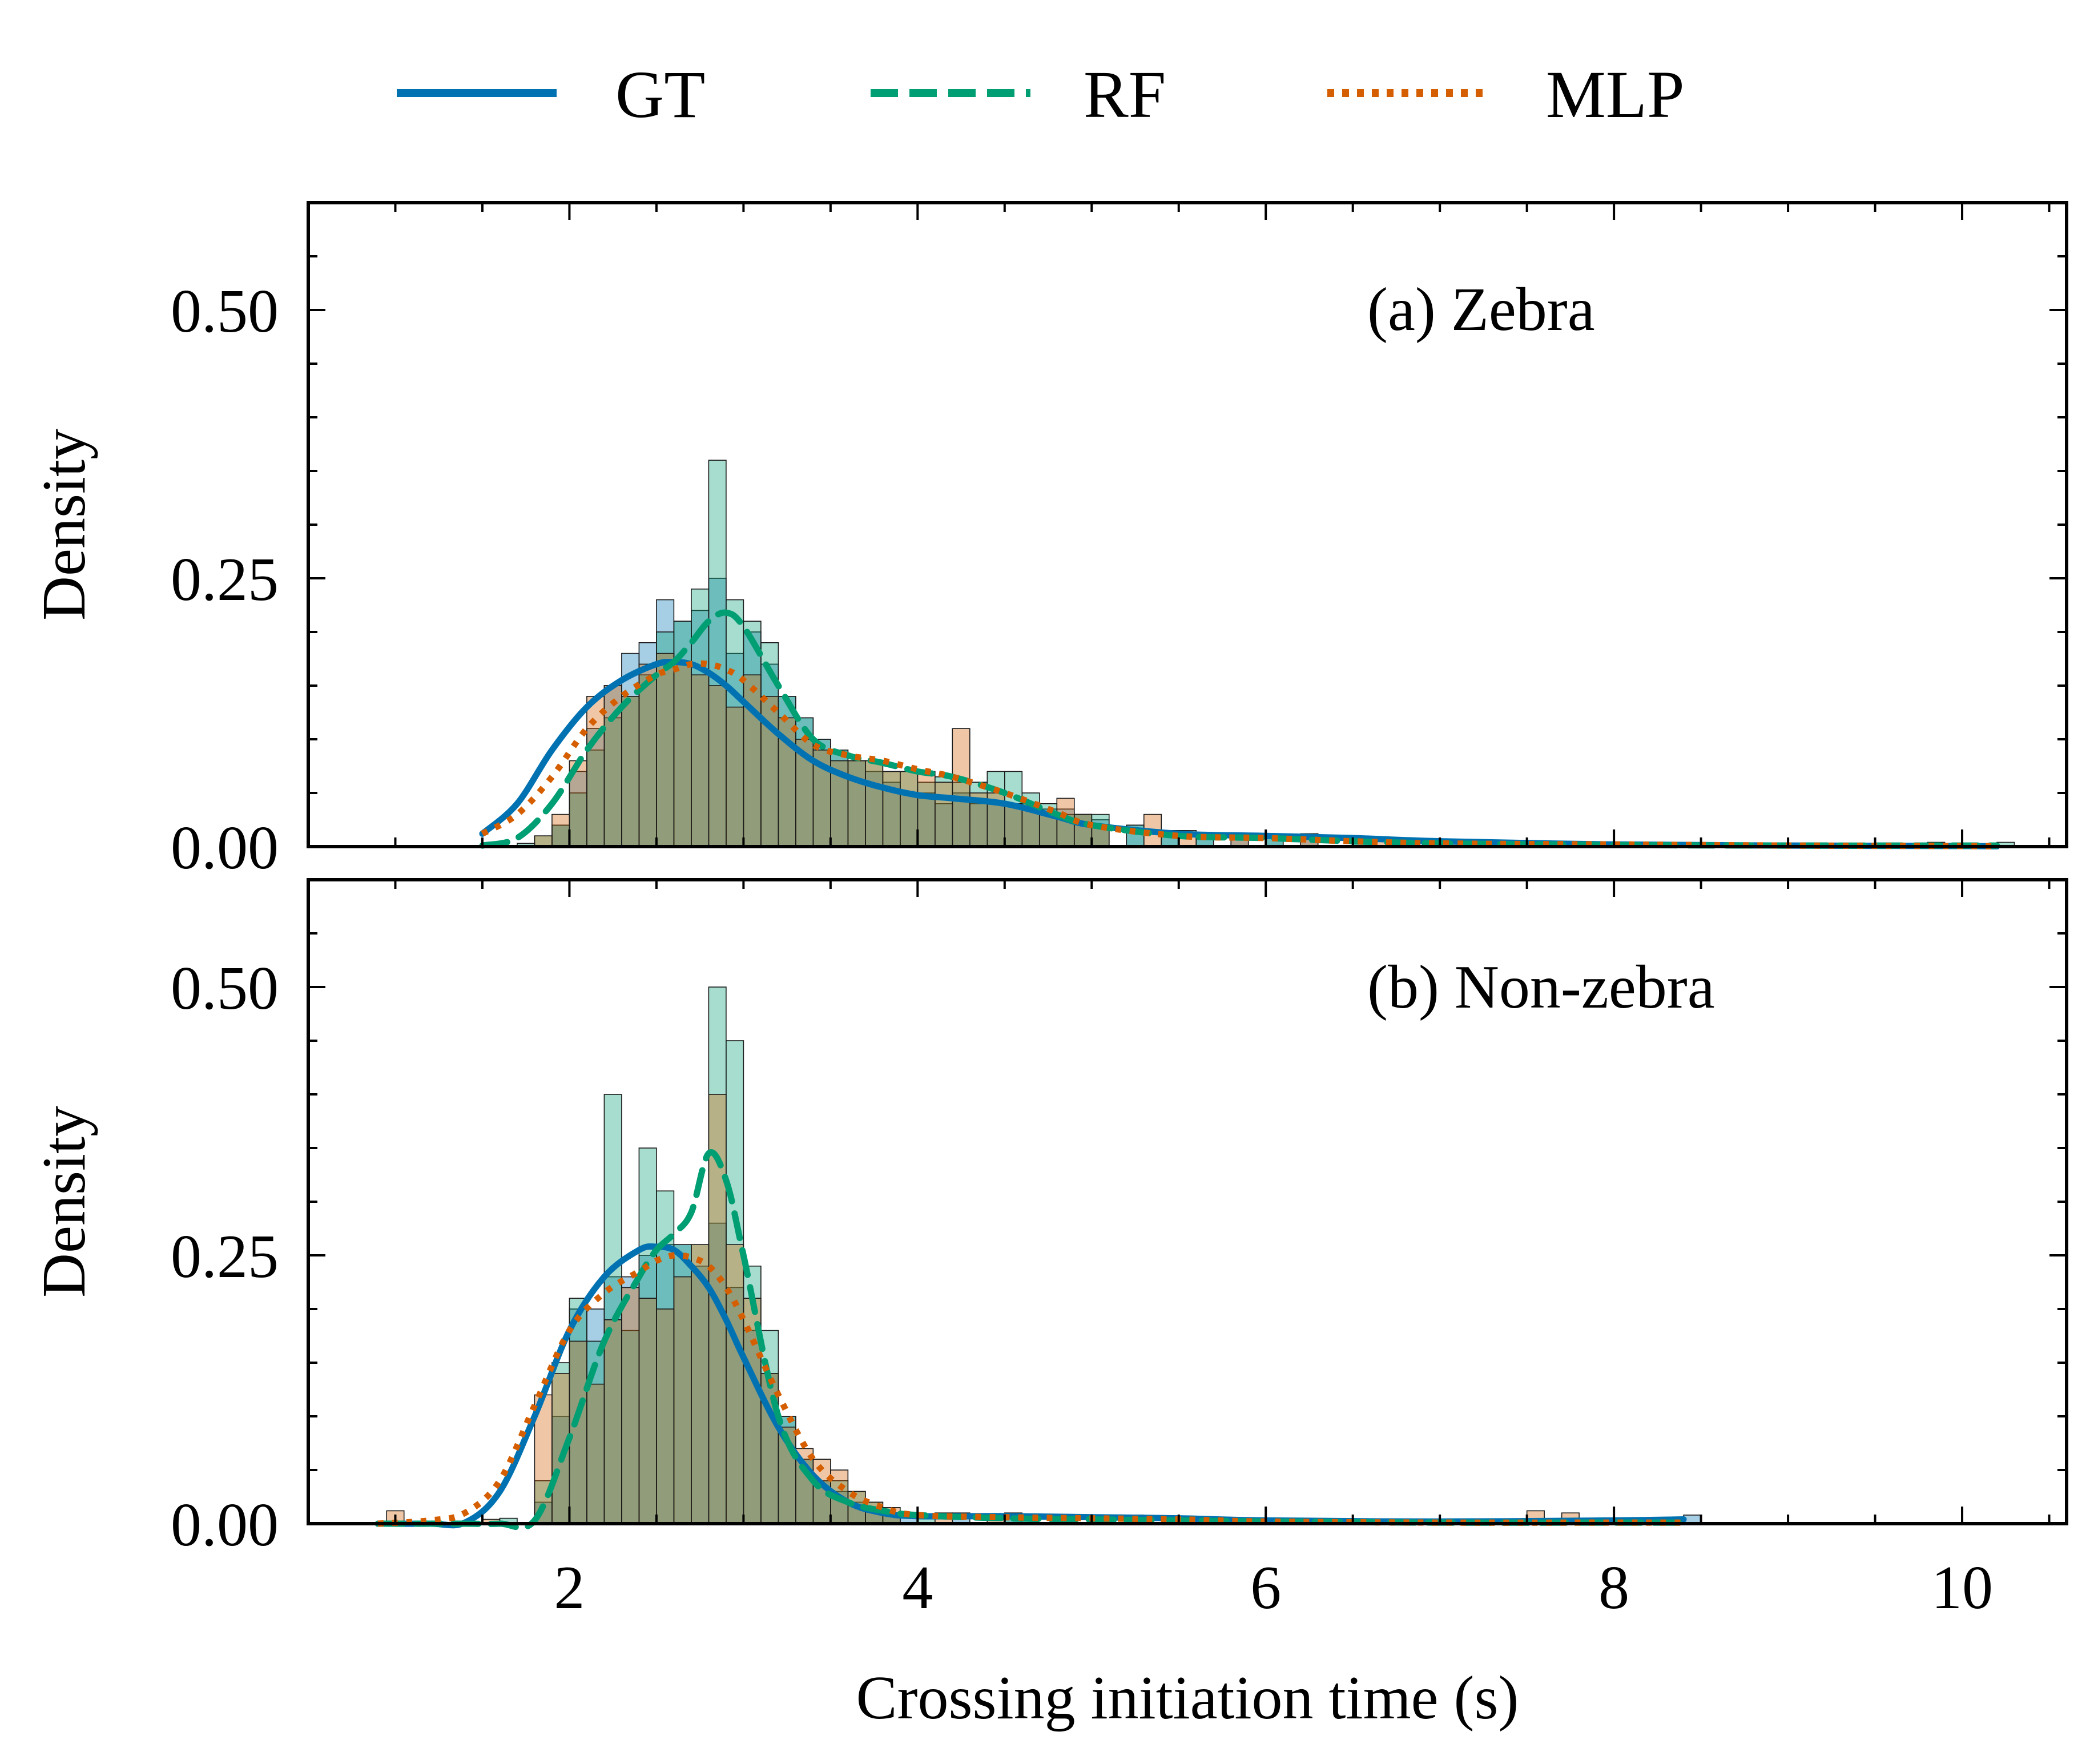 This screenshot has height=1764, width=2094. I want to click on kde-line-mlp-zebra, so click(1239, 755).